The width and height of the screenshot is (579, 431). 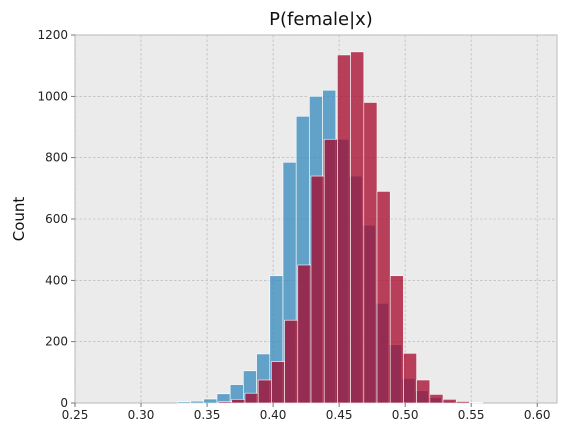 What do you see at coordinates (141, 415) in the screenshot?
I see `x-tick-label-1: 0.30` at bounding box center [141, 415].